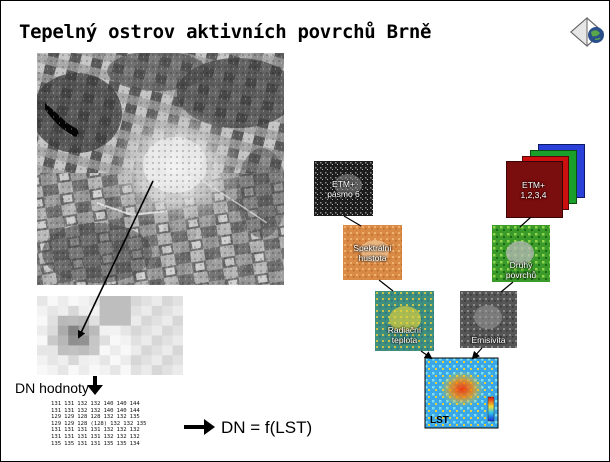  Describe the element at coordinates (134, 443) in the screenshot. I see `dn-cell: 134` at that location.